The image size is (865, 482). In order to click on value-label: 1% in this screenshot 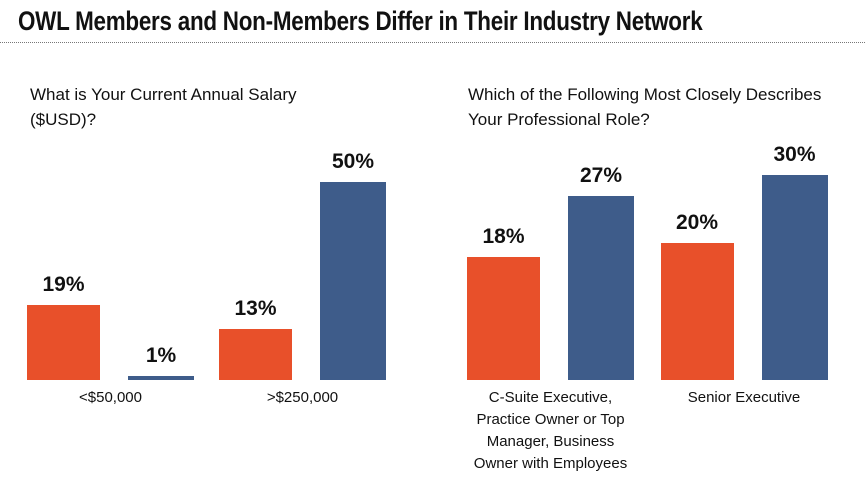, I will do `click(161, 356)`.